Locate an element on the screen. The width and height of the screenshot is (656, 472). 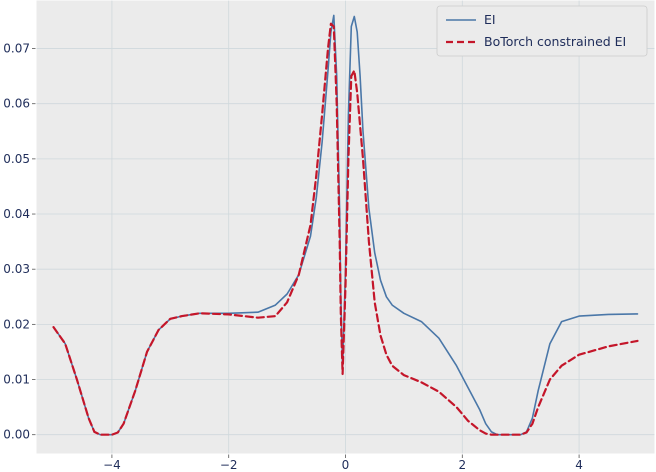
legend-box is located at coordinates (542, 31).